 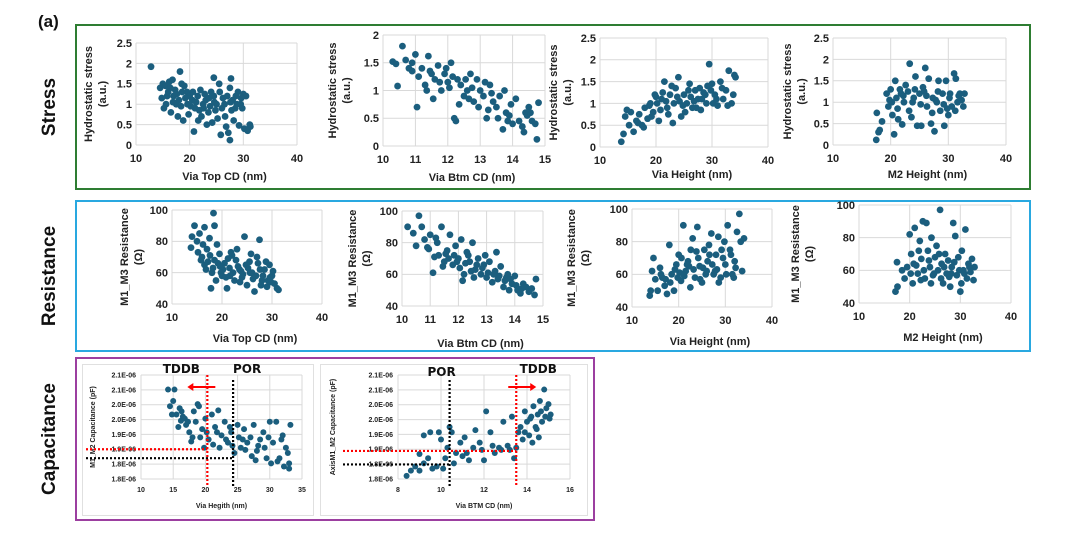 I want to click on x-tick-label: 15, so click(x=545, y=160).